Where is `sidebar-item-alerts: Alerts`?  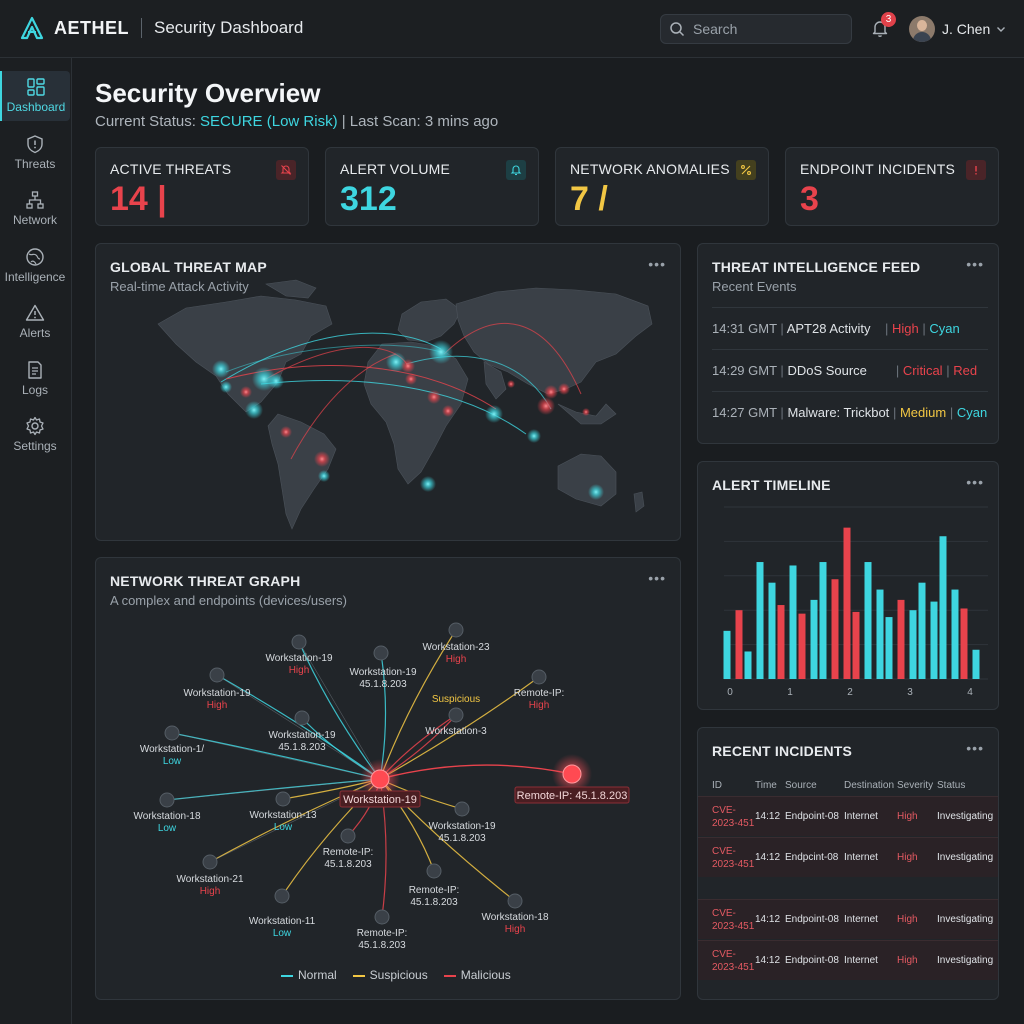
sidebar-item-alerts: Alerts is located at coordinates (35, 322).